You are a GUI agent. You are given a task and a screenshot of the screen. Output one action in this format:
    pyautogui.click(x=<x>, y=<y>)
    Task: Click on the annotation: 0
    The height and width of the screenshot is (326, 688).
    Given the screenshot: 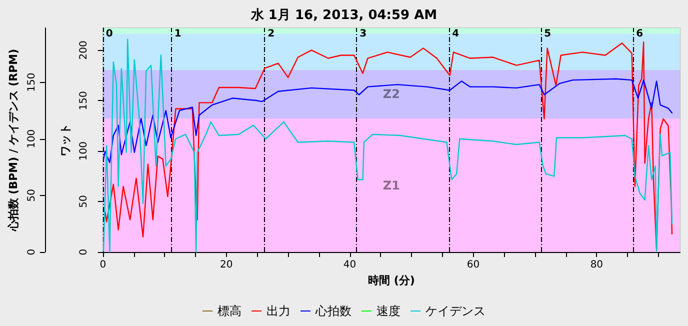 What is the action you would take?
    pyautogui.click(x=109, y=34)
    